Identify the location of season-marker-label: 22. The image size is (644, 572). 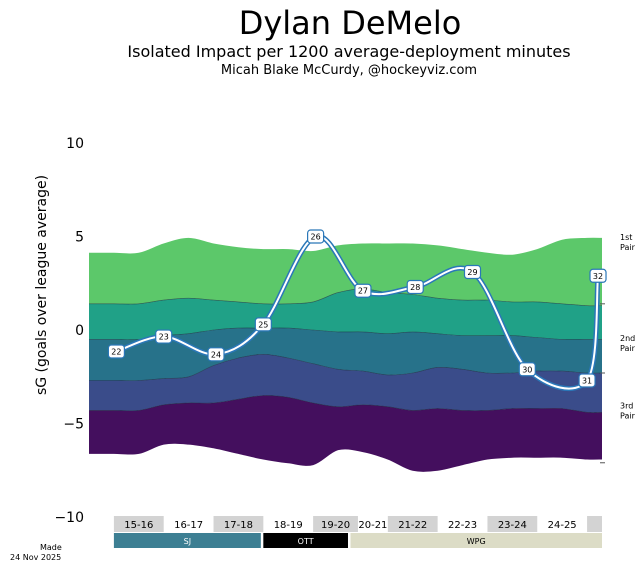
(116, 352).